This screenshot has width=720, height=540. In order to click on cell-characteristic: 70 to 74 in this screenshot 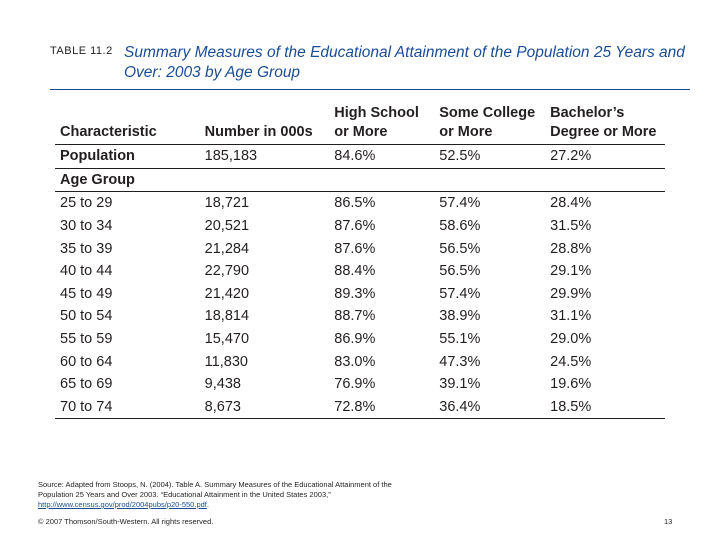, I will do `click(86, 406)`.